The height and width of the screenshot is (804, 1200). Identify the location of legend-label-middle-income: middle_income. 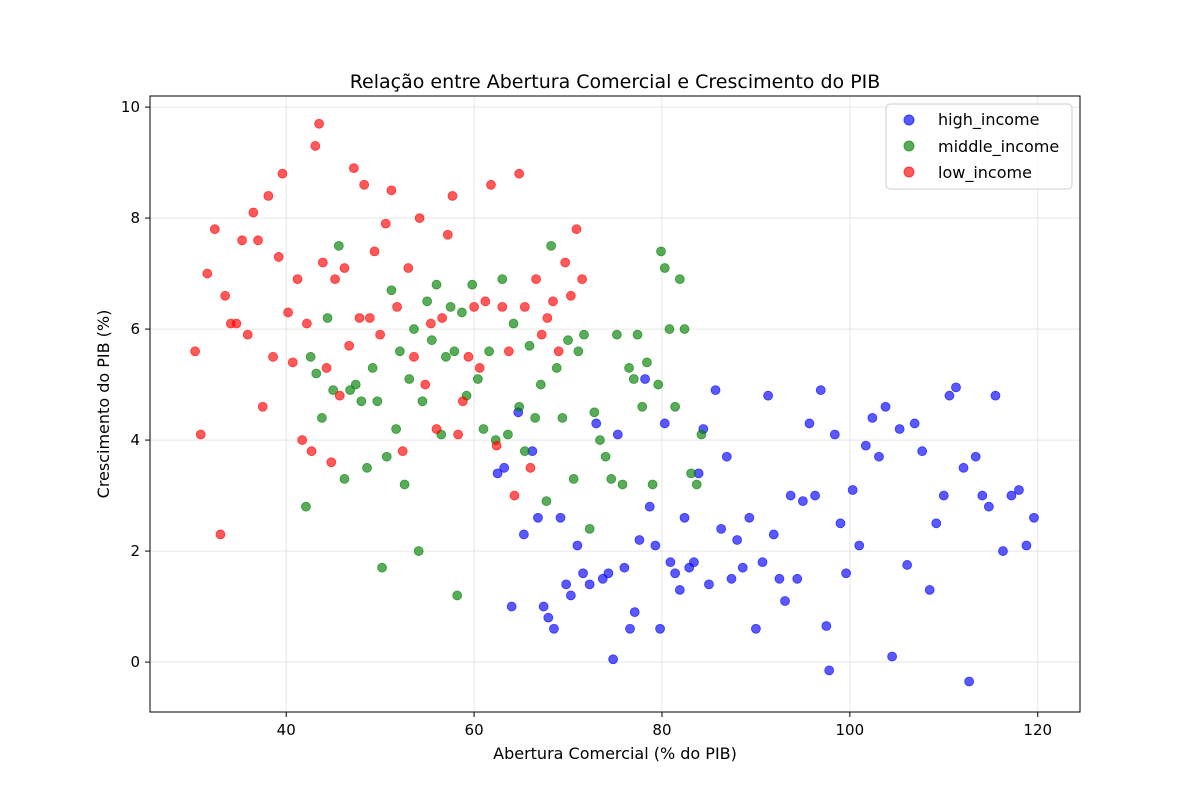
(998, 147).